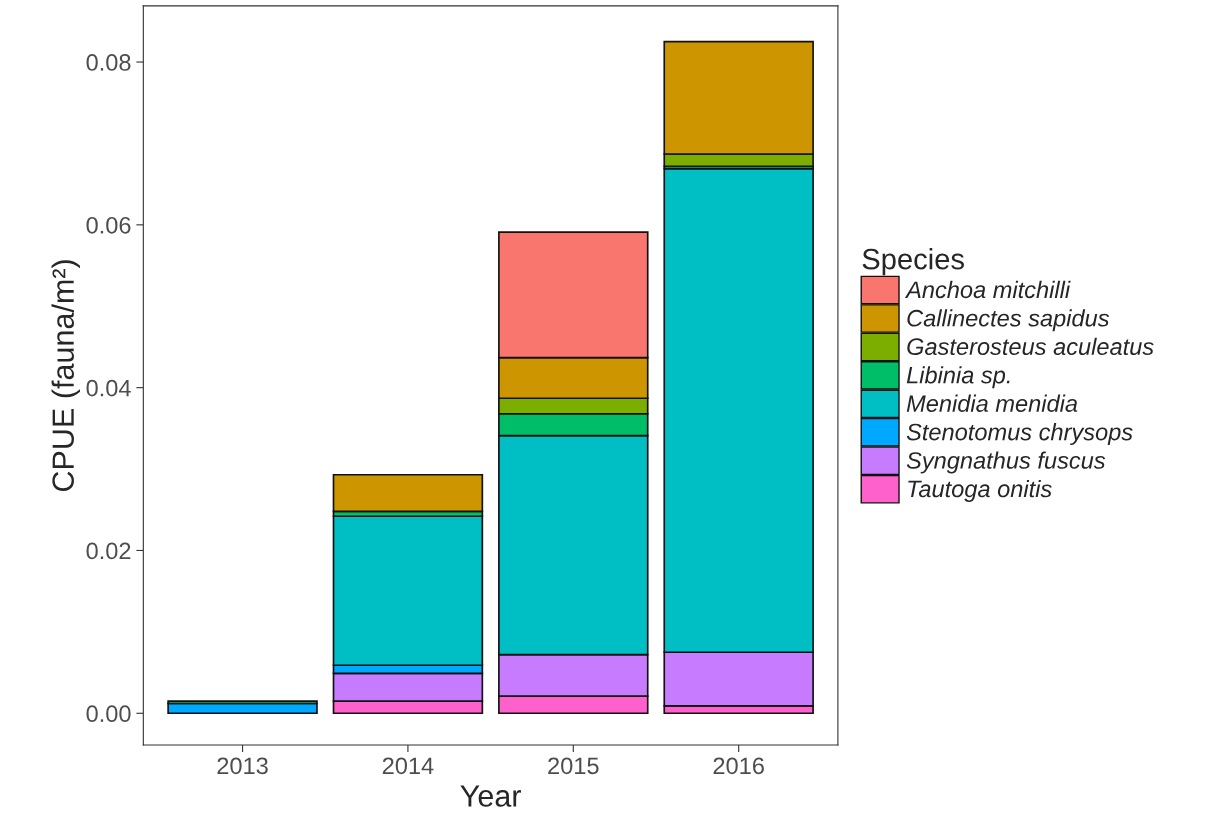  I want to click on legend-label: Anchoa mitchilli, so click(987, 289).